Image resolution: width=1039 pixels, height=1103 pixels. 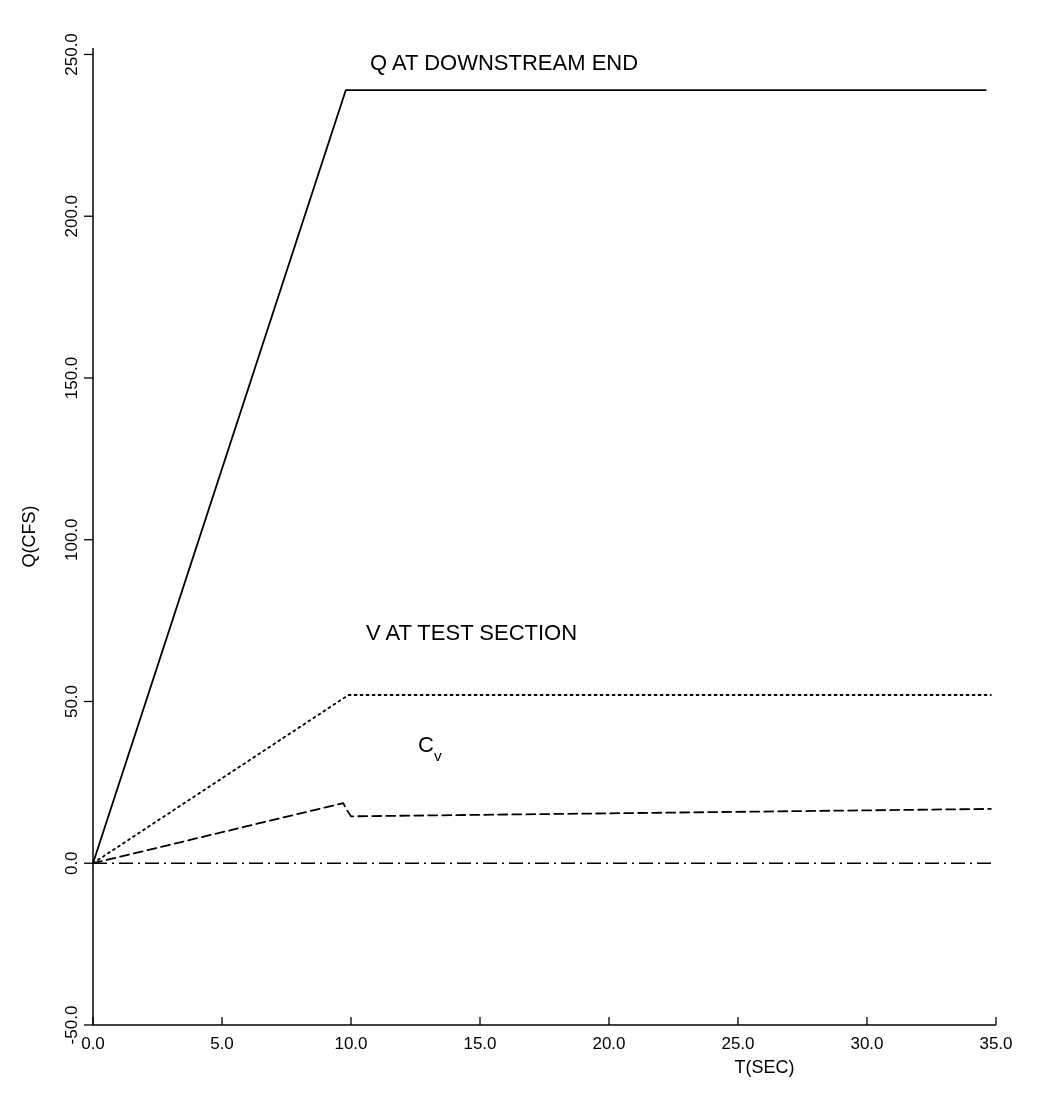 What do you see at coordinates (609, 1043) in the screenshot?
I see `x-tick-label: 20.0` at bounding box center [609, 1043].